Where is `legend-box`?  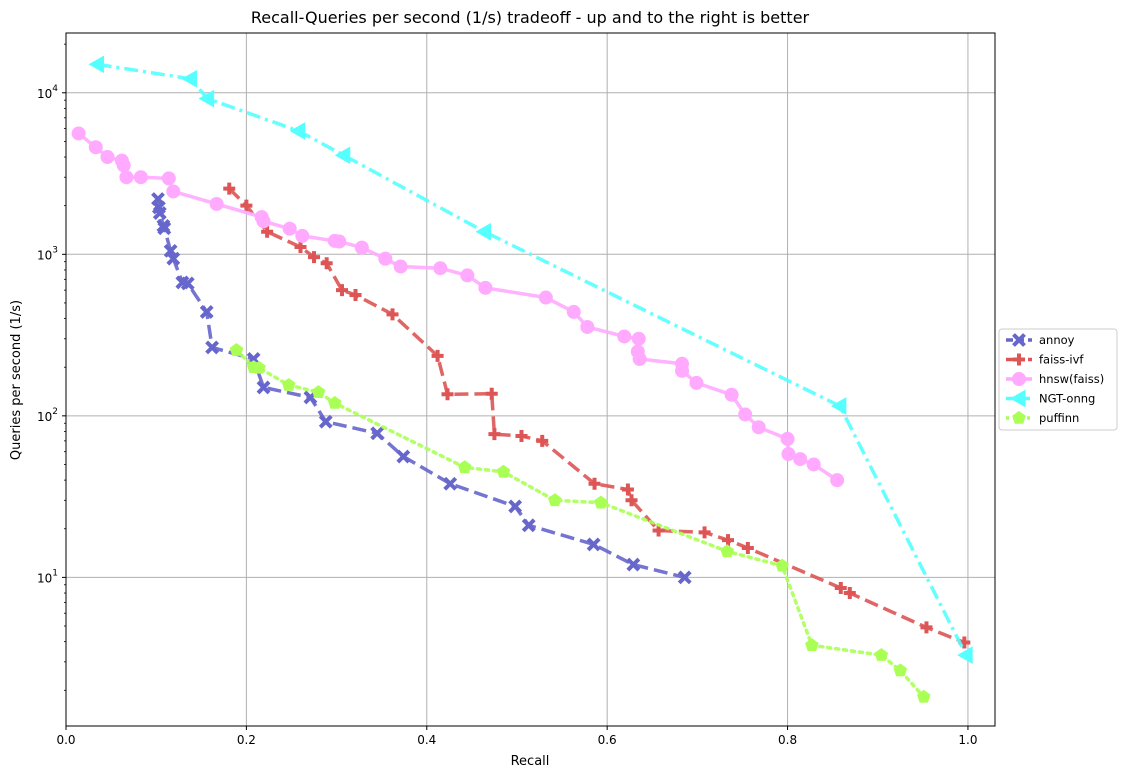 legend-box is located at coordinates (1058, 379).